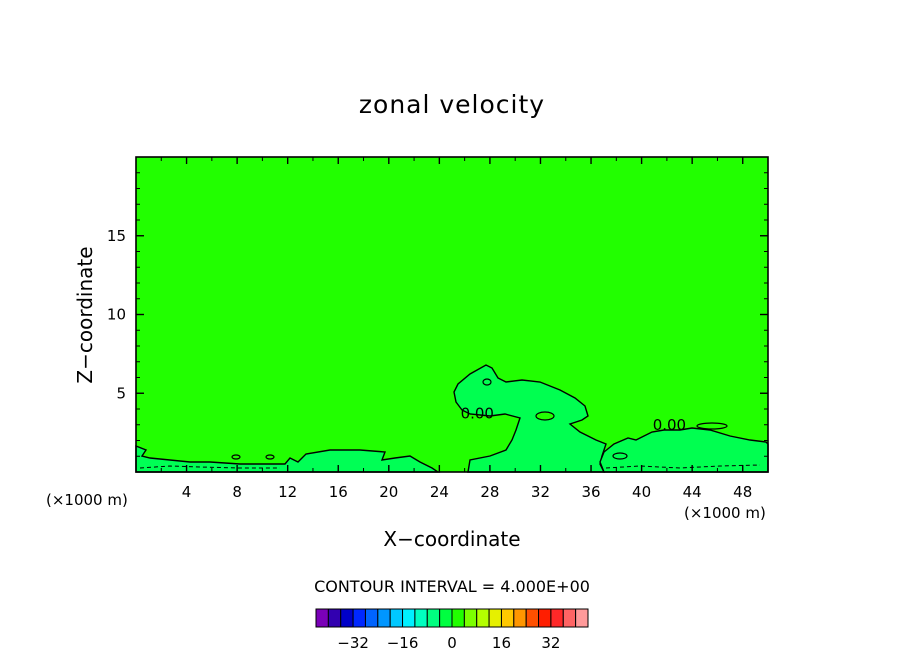 The width and height of the screenshot is (904, 654). Describe the element at coordinates (338, 492) in the screenshot. I see `x-tick-label: 16` at that location.